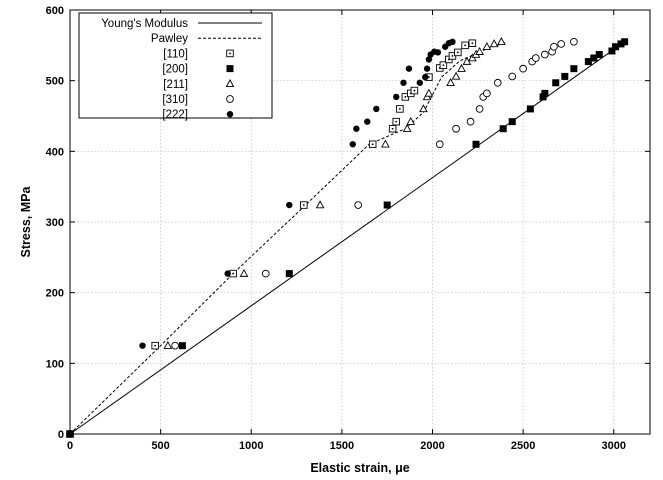  What do you see at coordinates (614, 446) in the screenshot?
I see `x-tick-label: 3000` at bounding box center [614, 446].